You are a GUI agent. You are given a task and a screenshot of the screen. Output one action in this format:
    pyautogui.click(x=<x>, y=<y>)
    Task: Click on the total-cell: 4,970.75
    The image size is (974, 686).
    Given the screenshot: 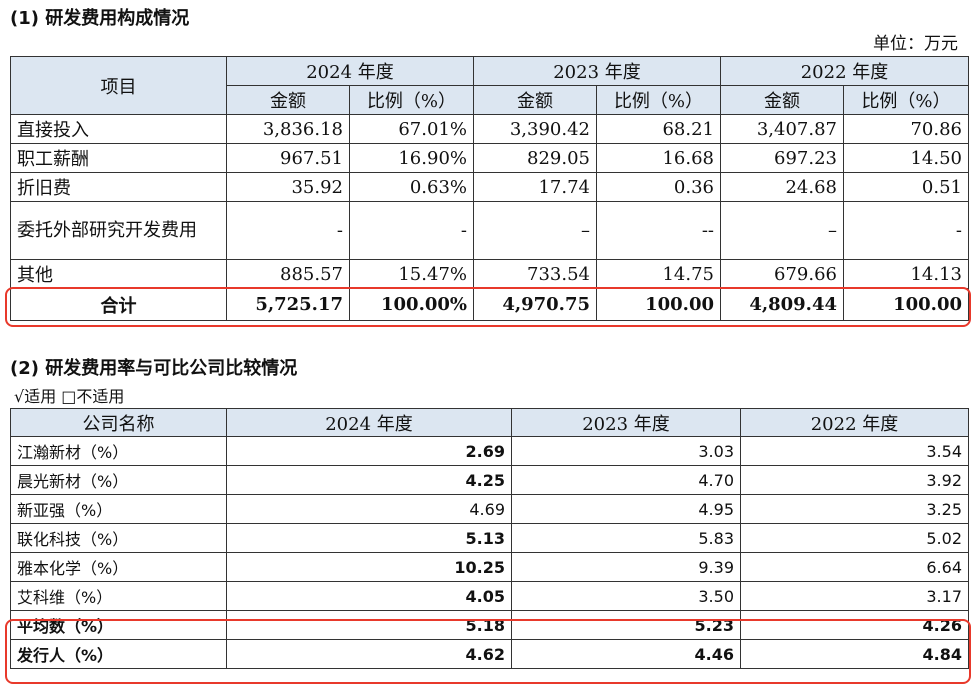 What is the action you would take?
    pyautogui.click(x=535, y=304)
    